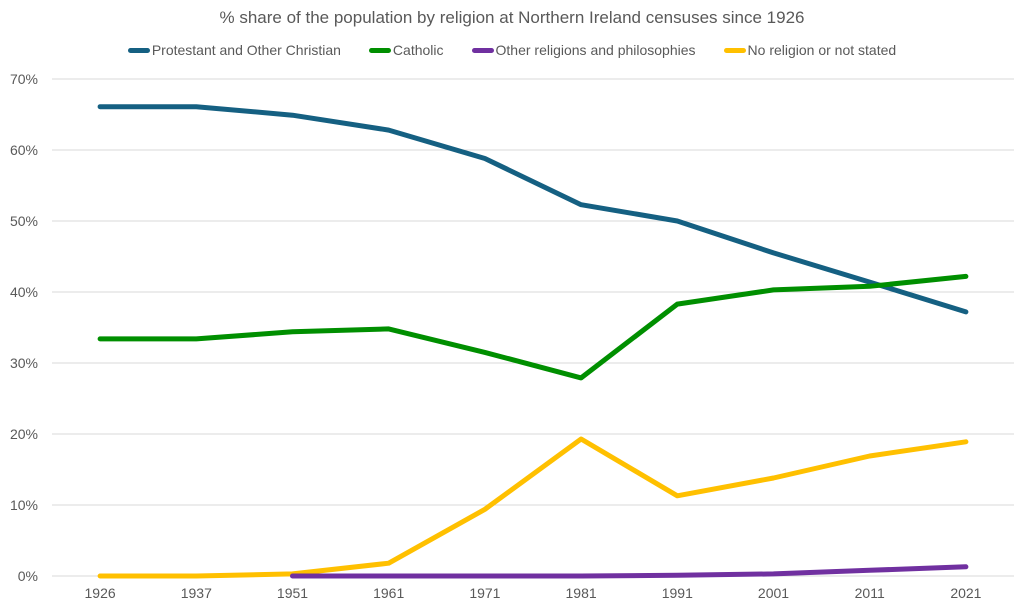  What do you see at coordinates (418, 50) in the screenshot?
I see `legend-label-catholic: Catholic` at bounding box center [418, 50].